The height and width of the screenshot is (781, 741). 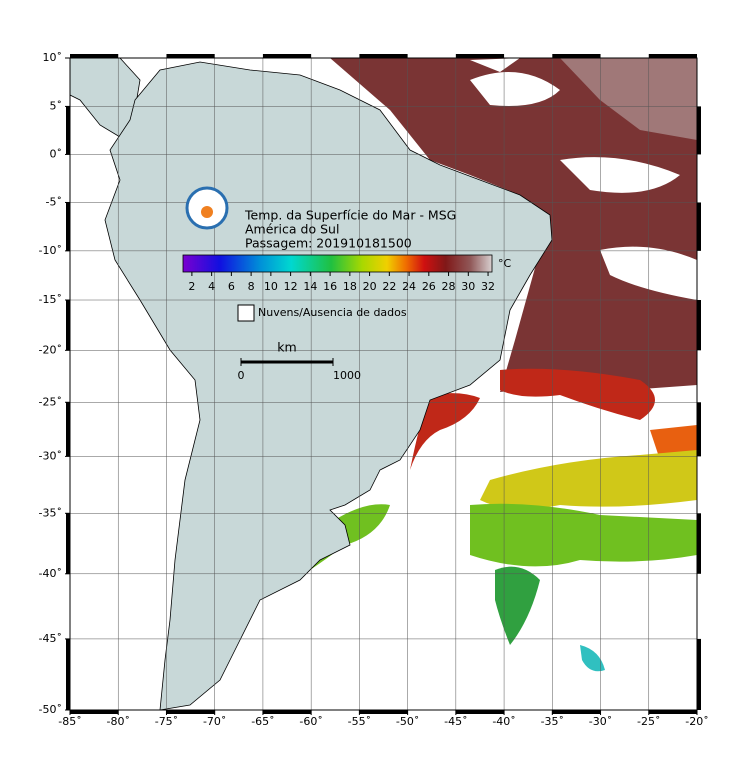 I want to click on lon-tick-label: -25˚, so click(x=648, y=721).